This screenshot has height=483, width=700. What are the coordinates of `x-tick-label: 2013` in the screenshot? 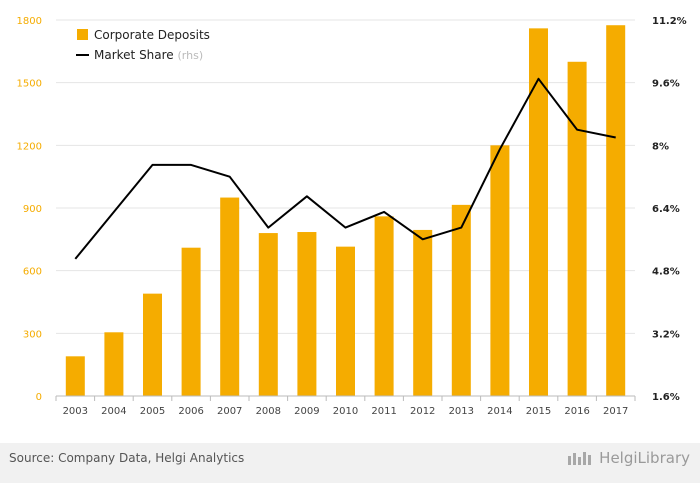 It's located at (461, 411).